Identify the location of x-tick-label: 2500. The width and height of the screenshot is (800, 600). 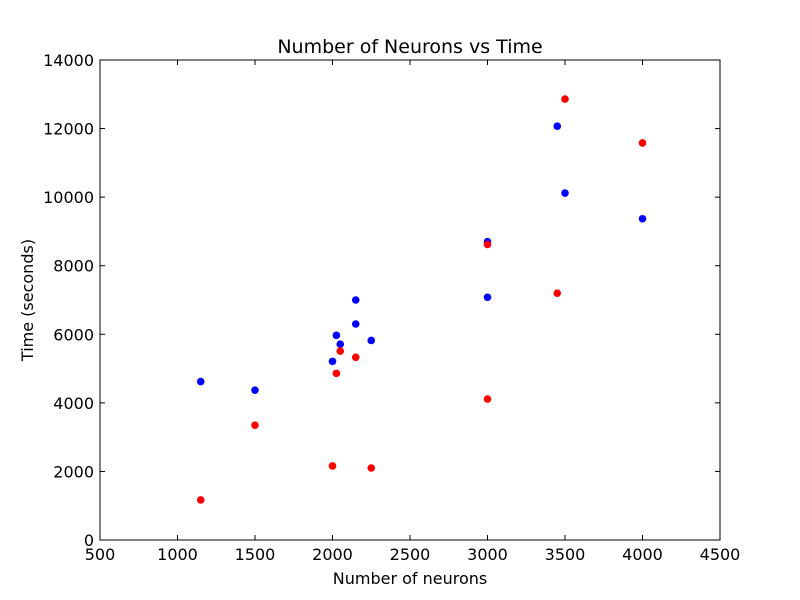
(410, 554).